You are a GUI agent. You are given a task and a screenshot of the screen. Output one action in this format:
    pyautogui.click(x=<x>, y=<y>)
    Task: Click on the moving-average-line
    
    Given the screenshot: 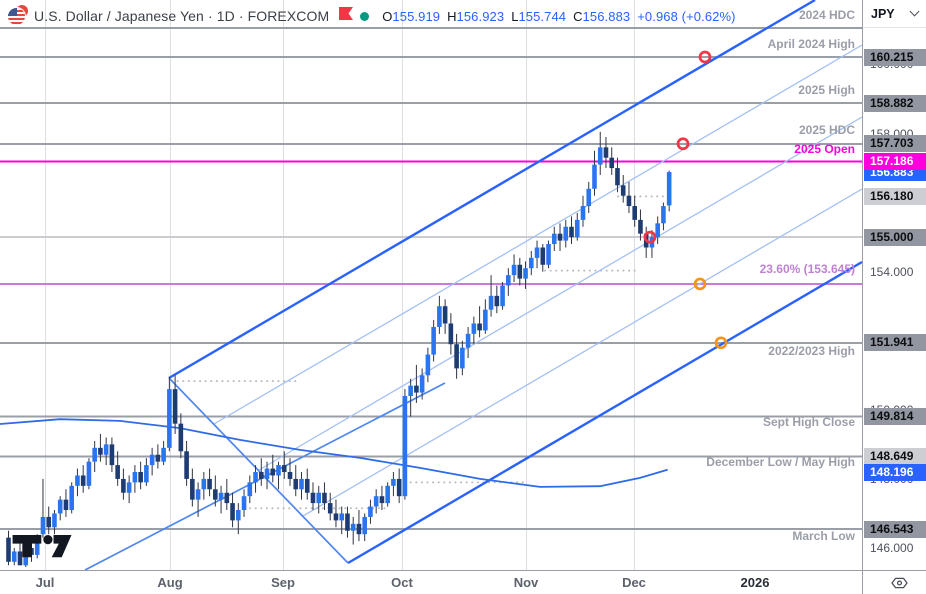 What is the action you would take?
    pyautogui.click(x=334, y=453)
    